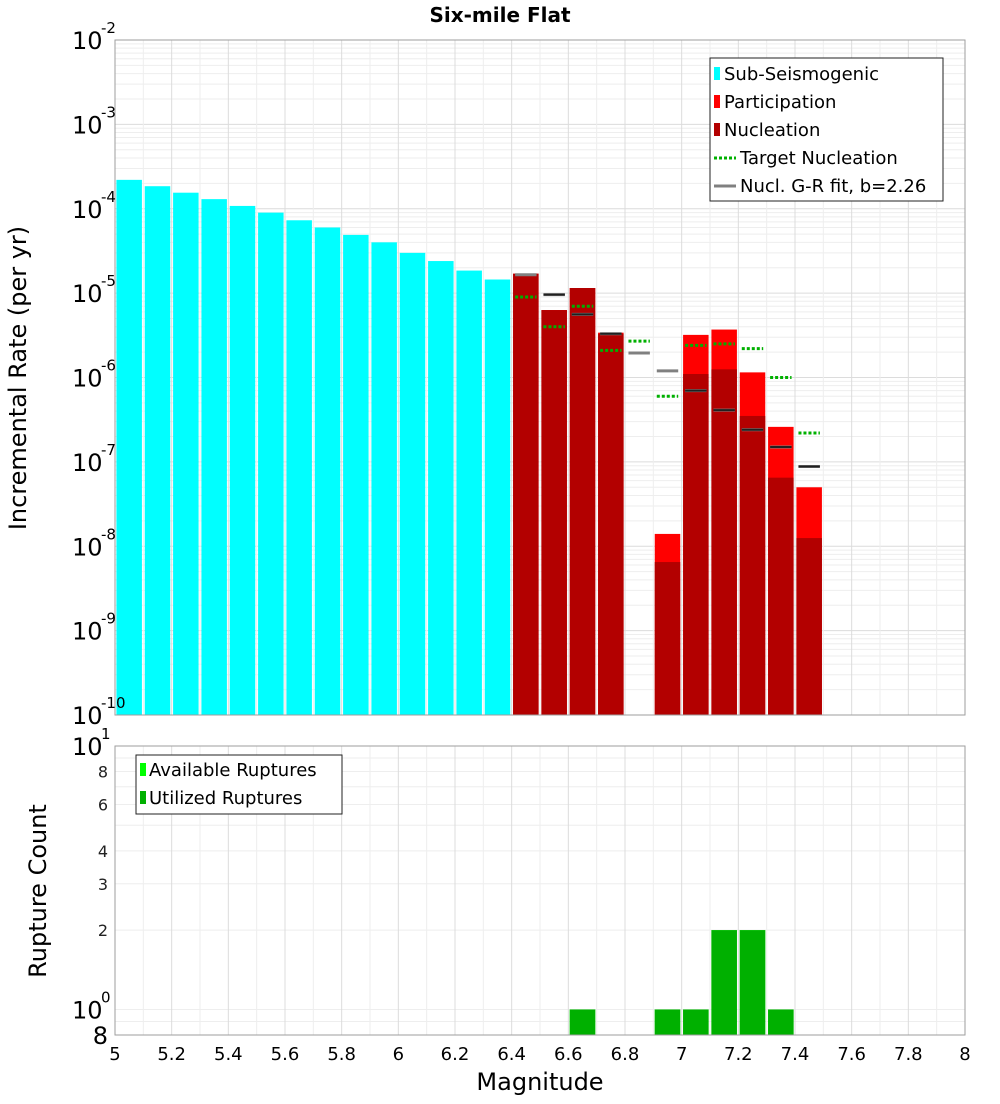  Describe the element at coordinates (108, 619) in the screenshot. I see `top-y-tick-exponent: -9` at that location.